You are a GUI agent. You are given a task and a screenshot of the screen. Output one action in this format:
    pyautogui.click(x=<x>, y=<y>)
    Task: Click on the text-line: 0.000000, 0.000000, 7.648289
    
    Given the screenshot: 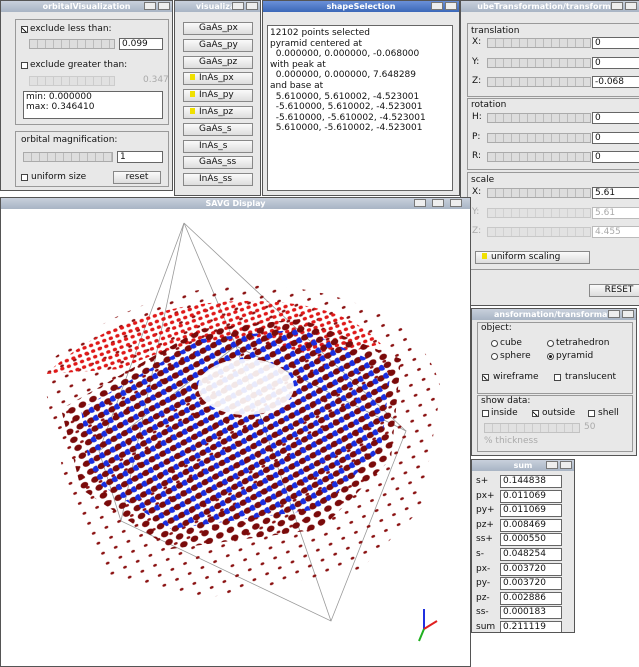 What is the action you would take?
    pyautogui.click(x=343, y=75)
    